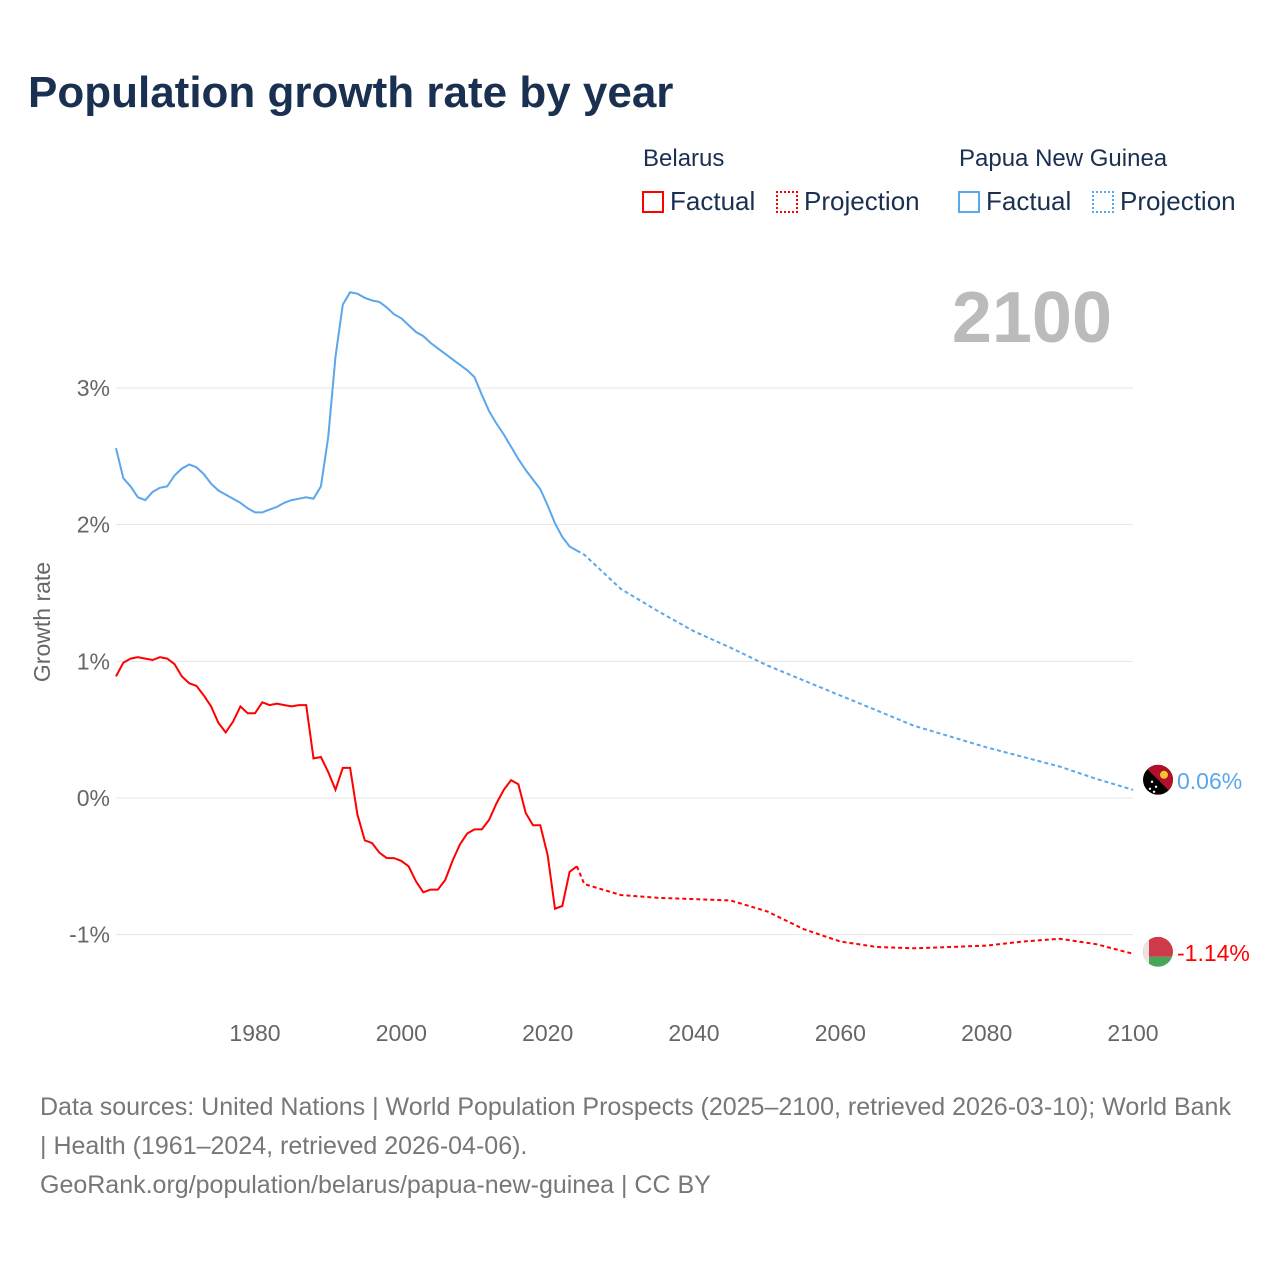 The height and width of the screenshot is (1280, 1280). I want to click on x-tick-label: 2000, so click(401, 1033).